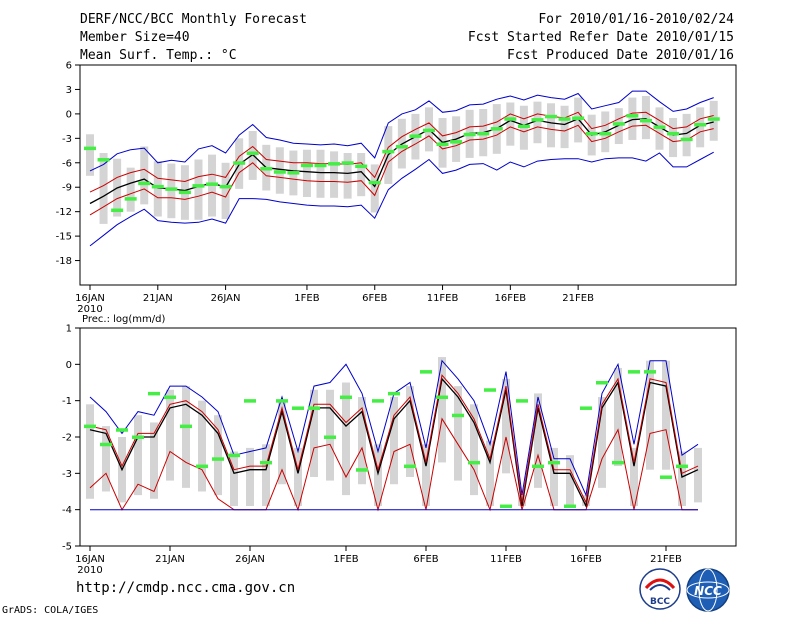 The image size is (800, 618). I want to click on prec-ytick-label-3: -2, so click(67, 438).